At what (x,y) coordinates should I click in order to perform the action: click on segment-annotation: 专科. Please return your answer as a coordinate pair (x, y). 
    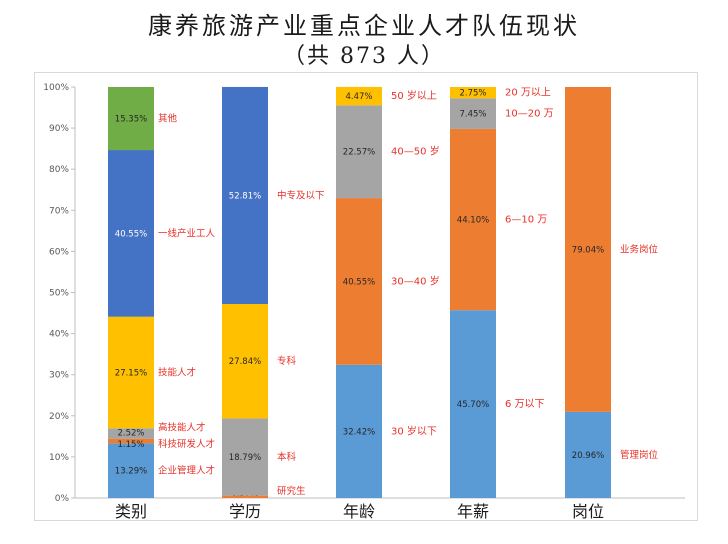
    Looking at the image, I should click on (287, 361).